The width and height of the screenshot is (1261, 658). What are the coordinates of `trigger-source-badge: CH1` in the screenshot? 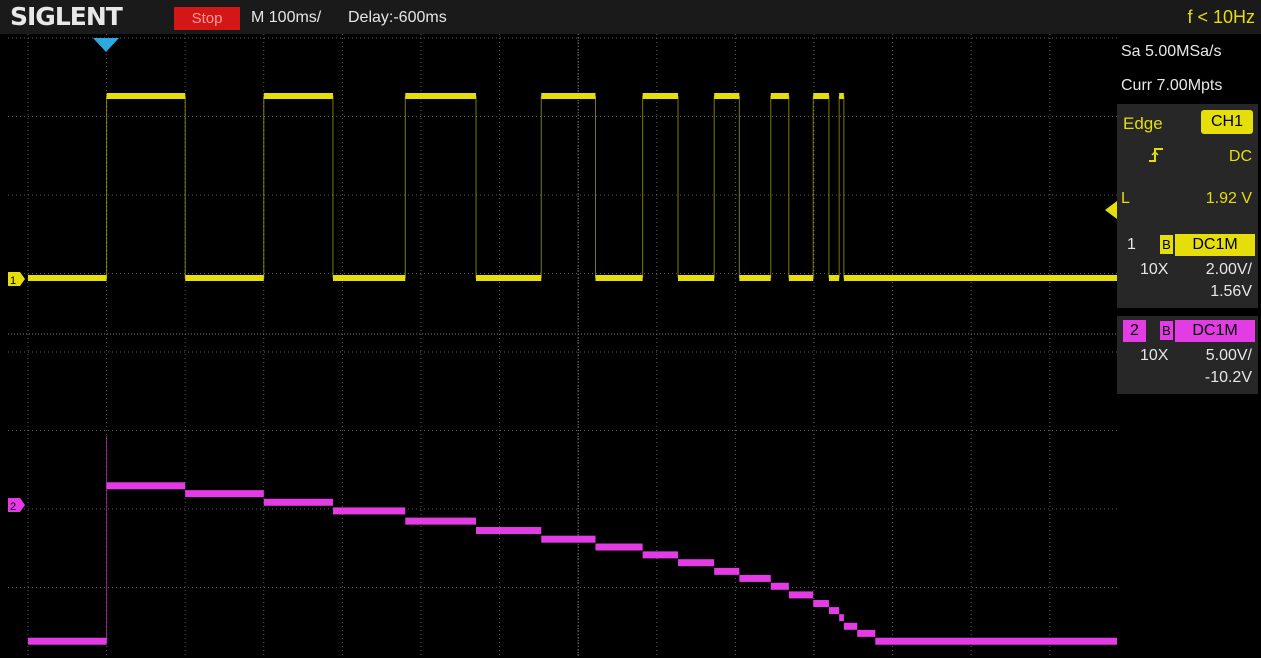 It's located at (1227, 122).